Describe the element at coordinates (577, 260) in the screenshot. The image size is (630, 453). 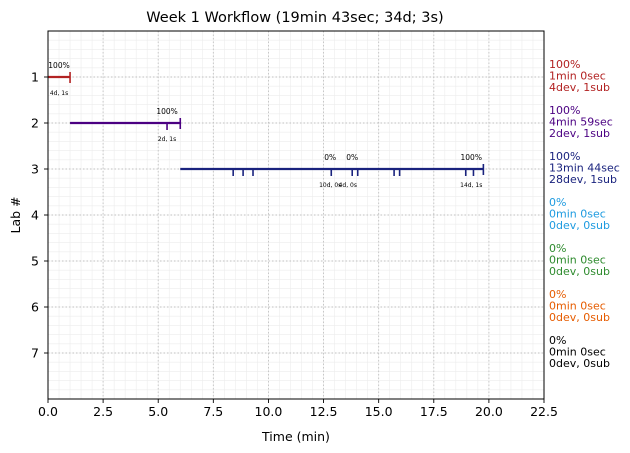
I see `lab-5-summary-line: 0min 0sec` at that location.